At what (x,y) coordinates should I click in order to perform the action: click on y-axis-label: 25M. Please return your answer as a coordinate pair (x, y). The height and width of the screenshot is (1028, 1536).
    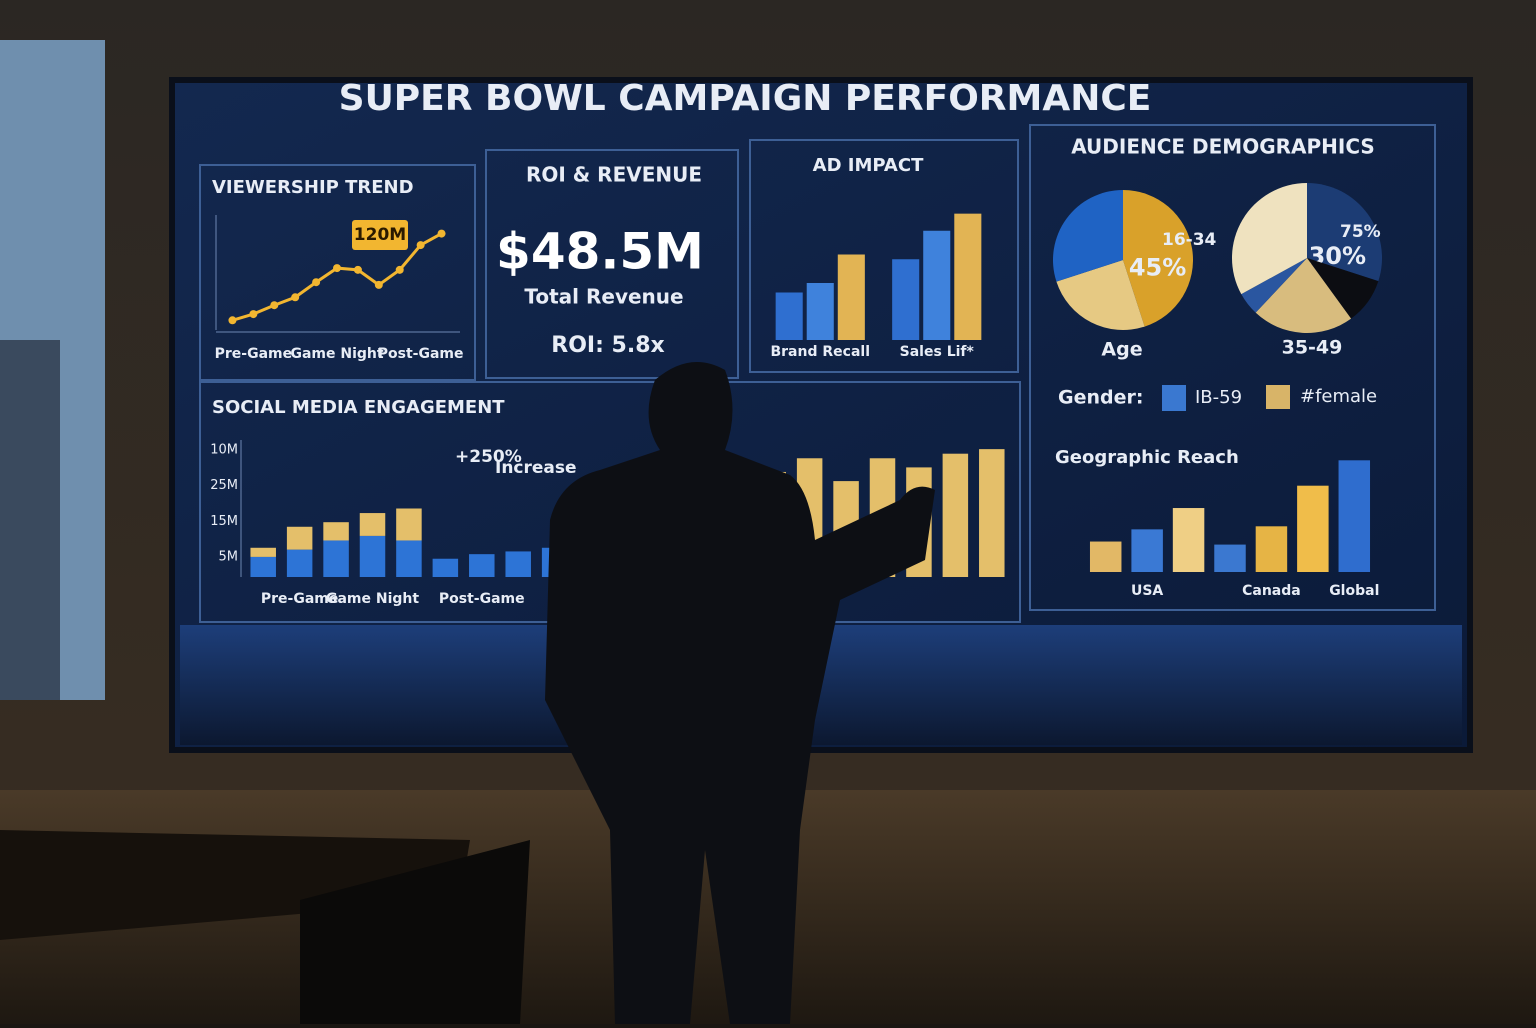
    Looking at the image, I should click on (224, 485).